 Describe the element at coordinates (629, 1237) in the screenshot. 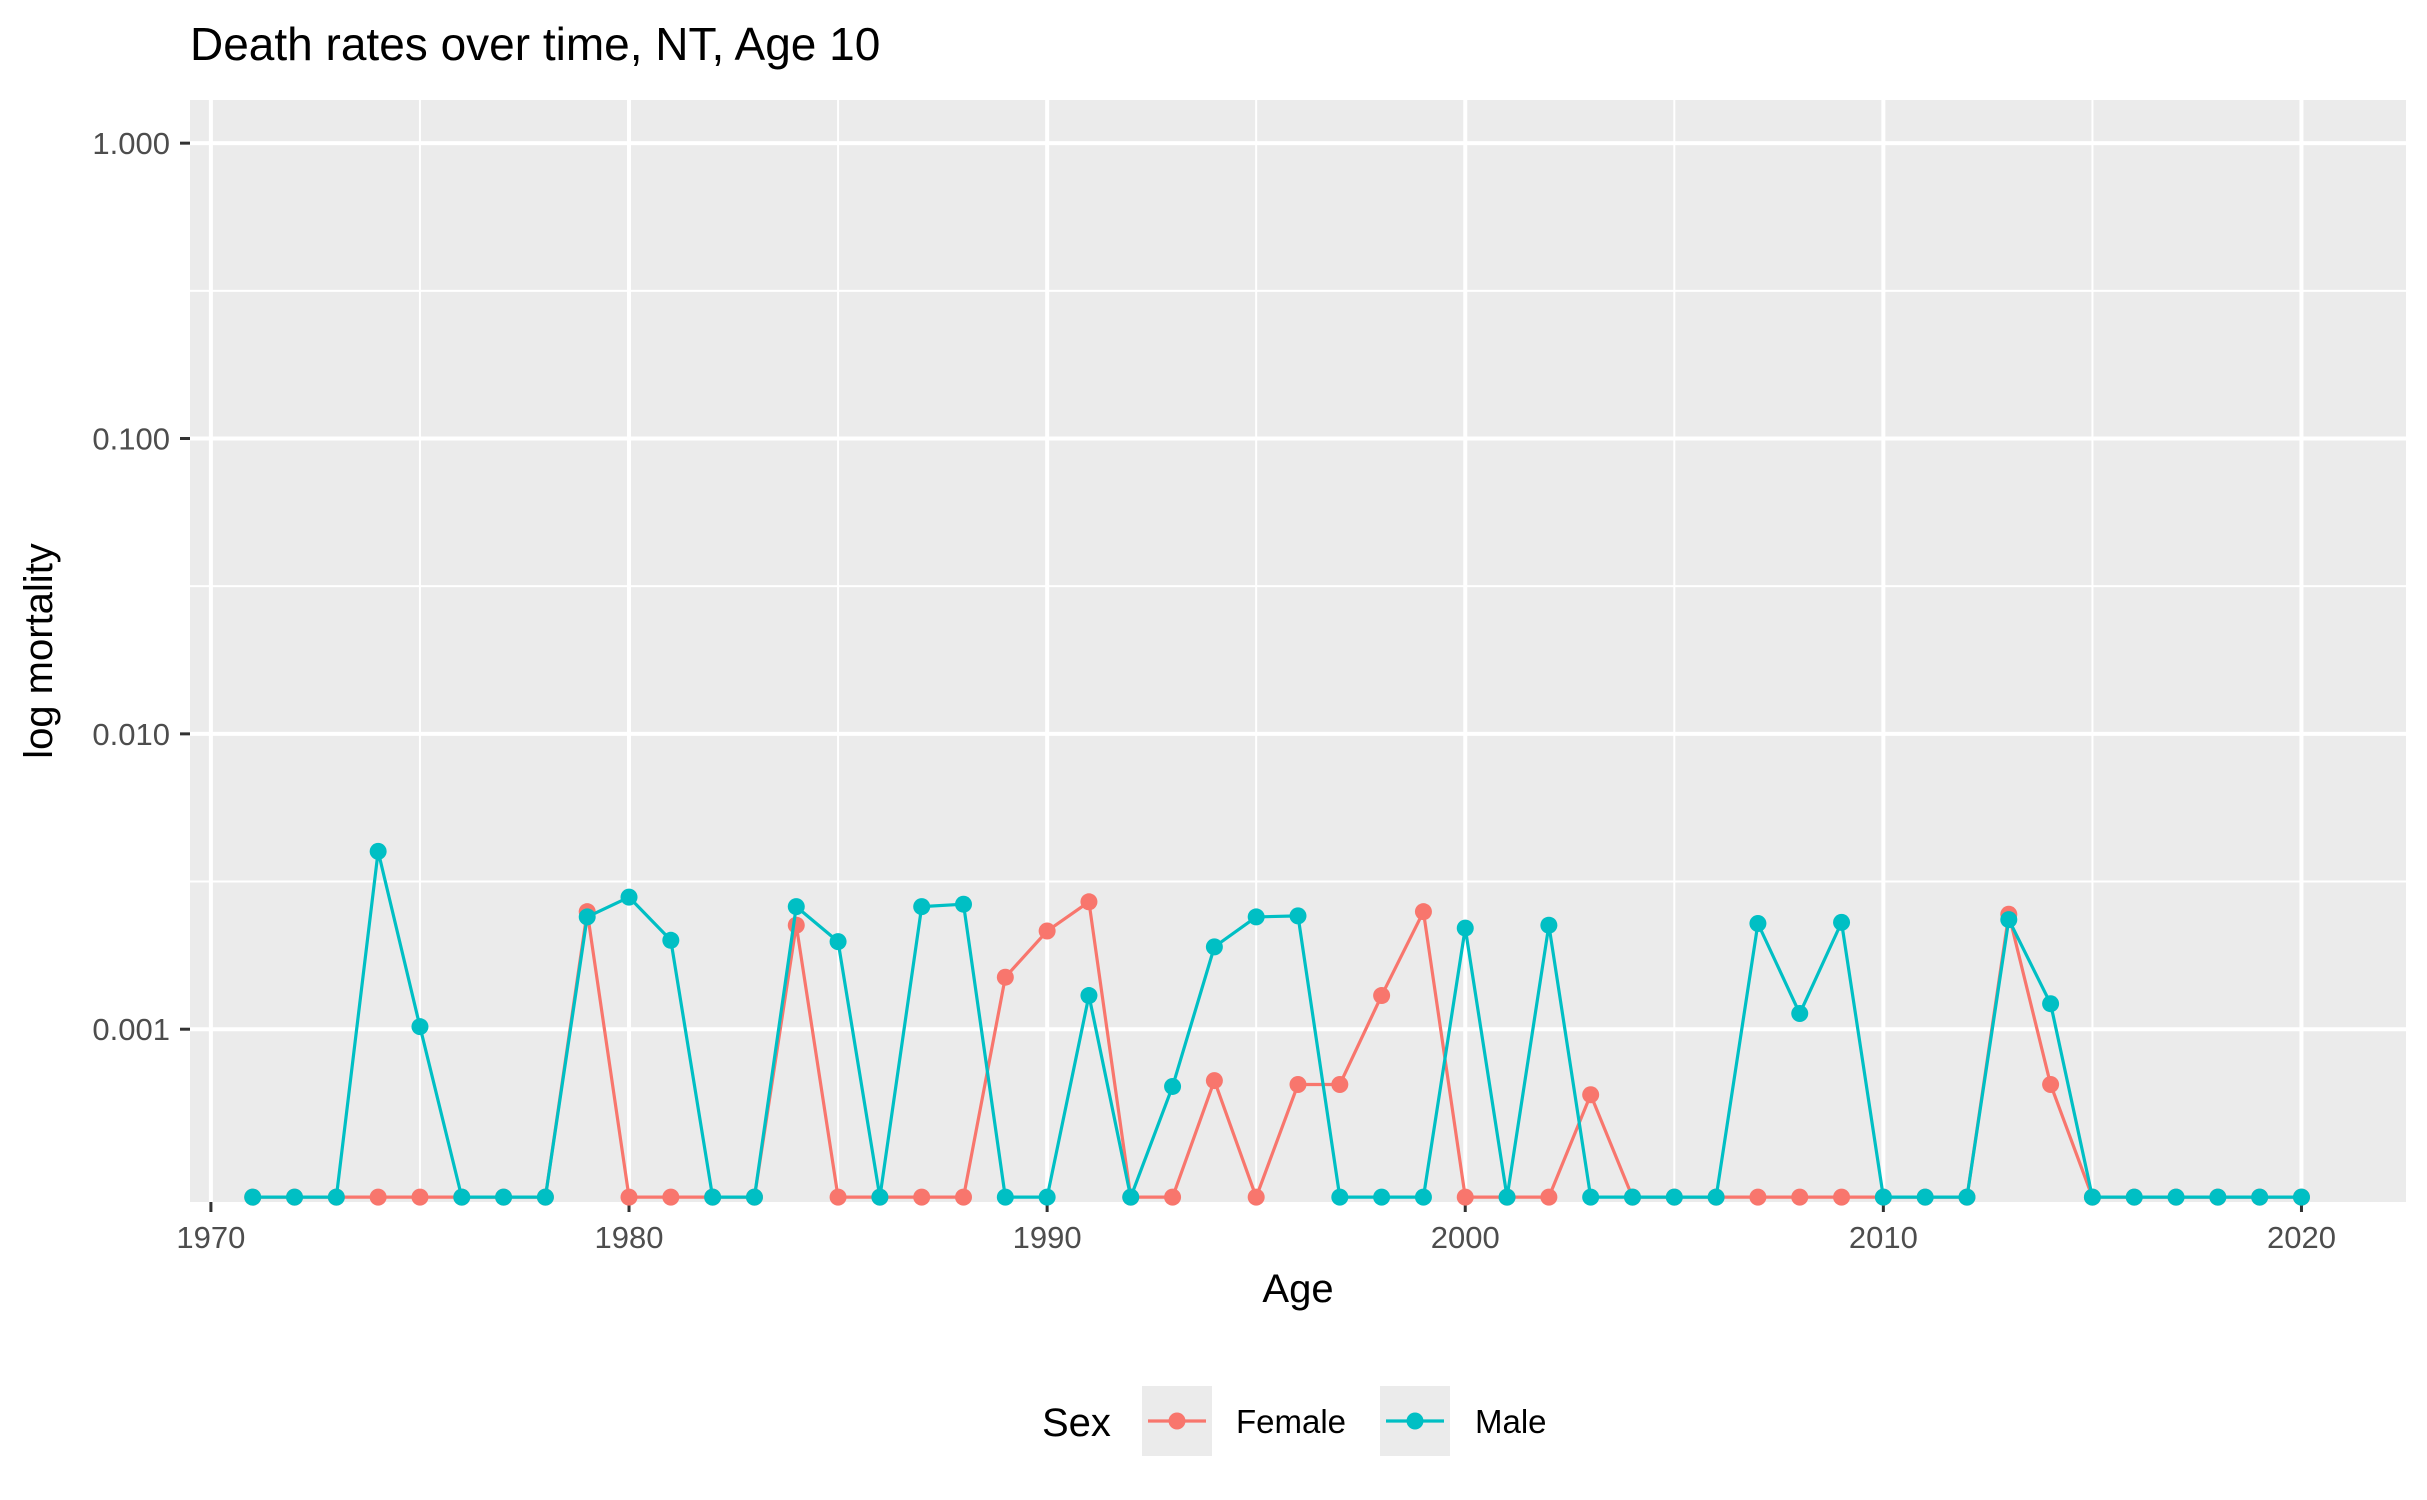

I see `x-tick-label: 1980` at that location.